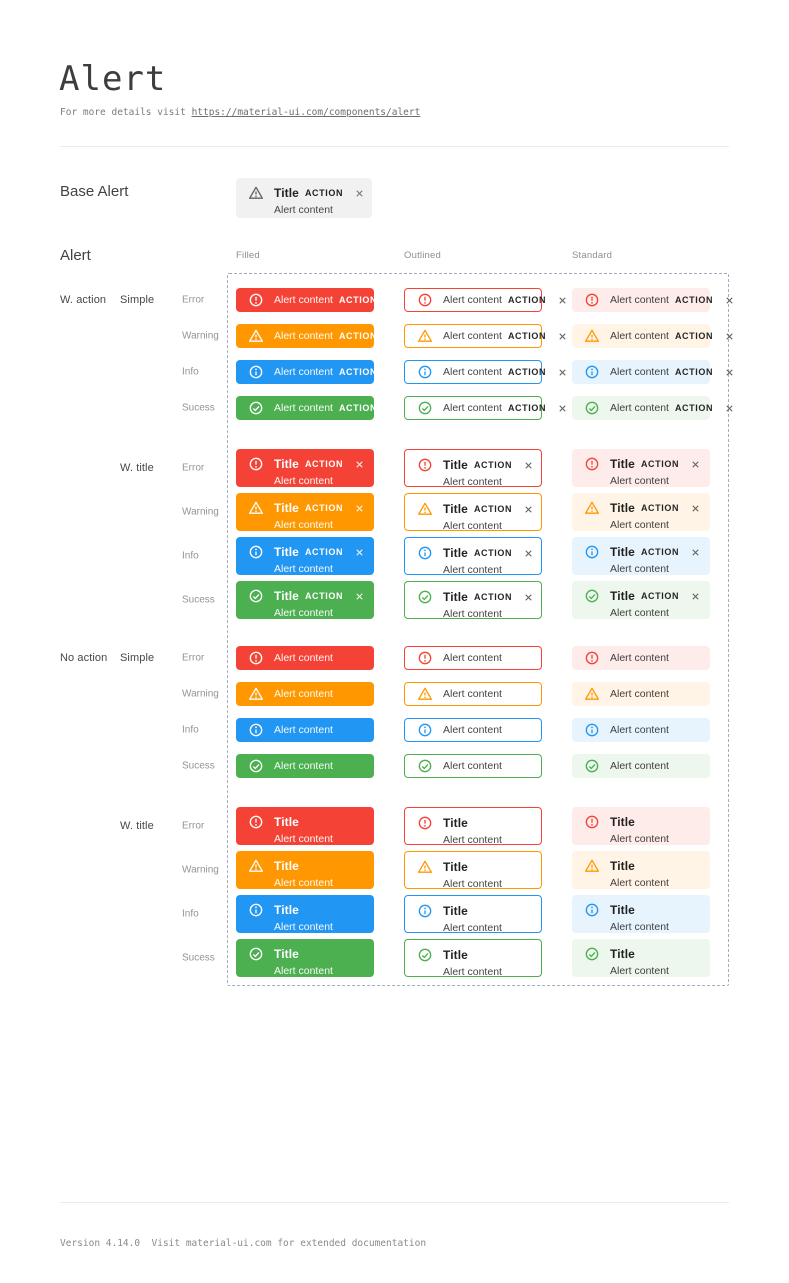 This screenshot has height=1283, width=789. I want to click on severity-label-success: Sucess, so click(198, 766).